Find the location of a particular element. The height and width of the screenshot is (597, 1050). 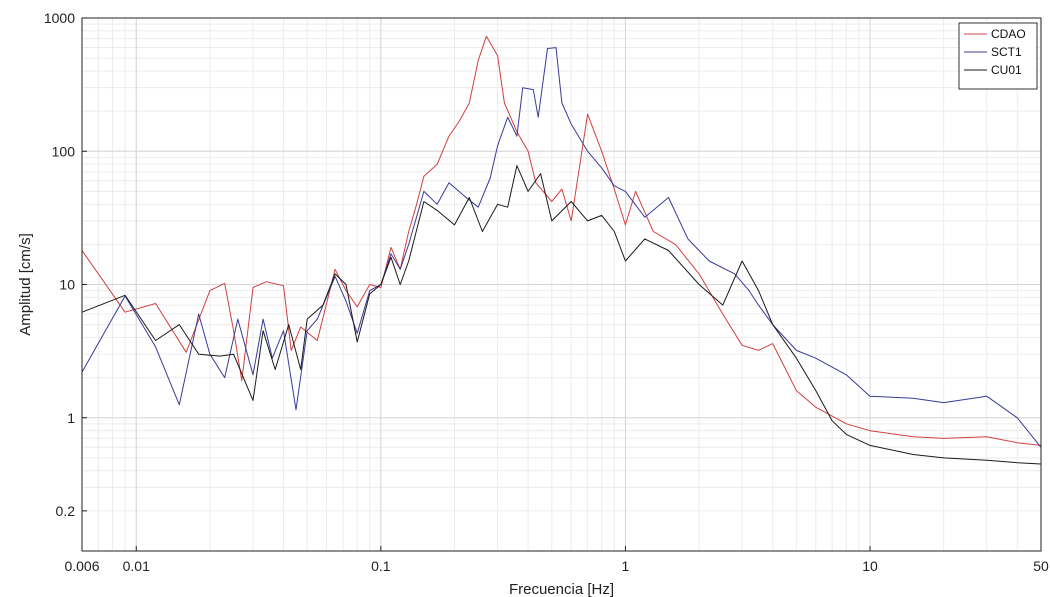

y-tick-label: 1000 is located at coordinates (59, 18).